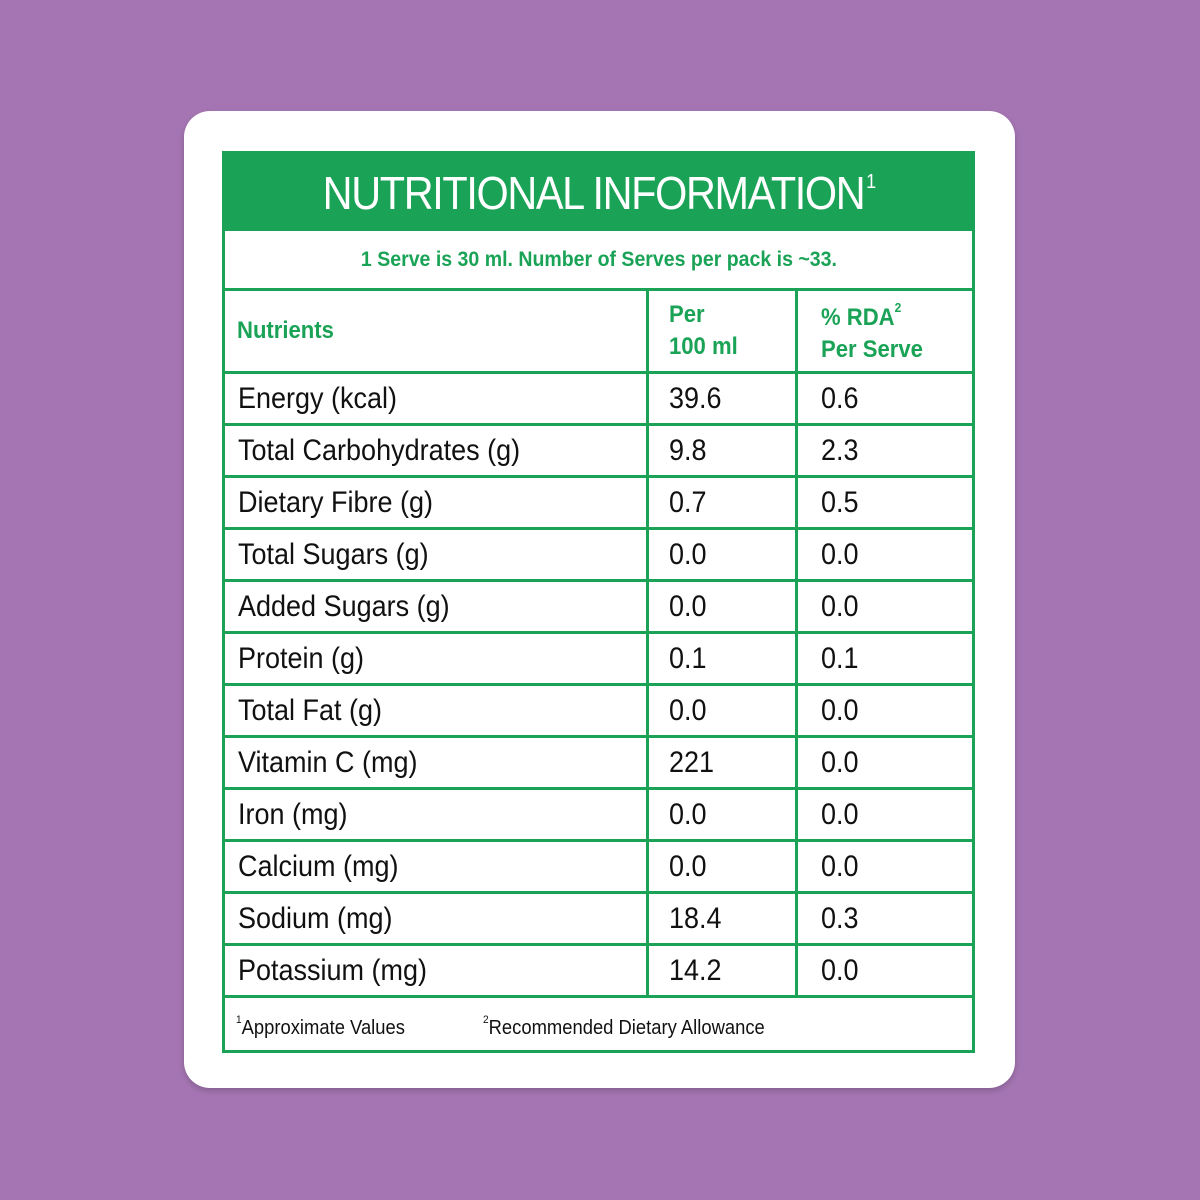  I want to click on table-row: Potassium (mg) 14.2 0.0, so click(598, 971).